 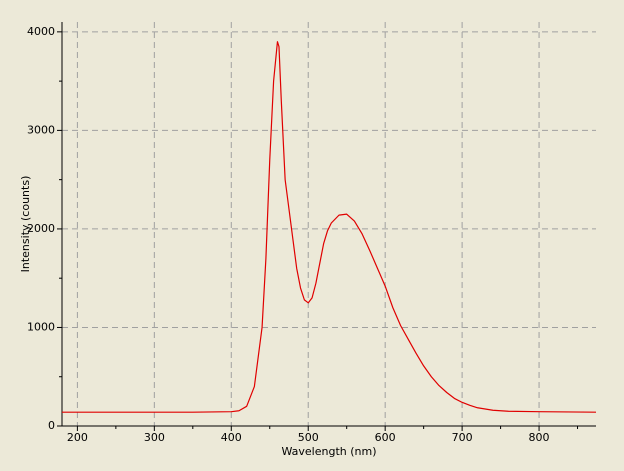 What do you see at coordinates (41, 31) in the screenshot?
I see `y-tick-label: 4000` at bounding box center [41, 31].